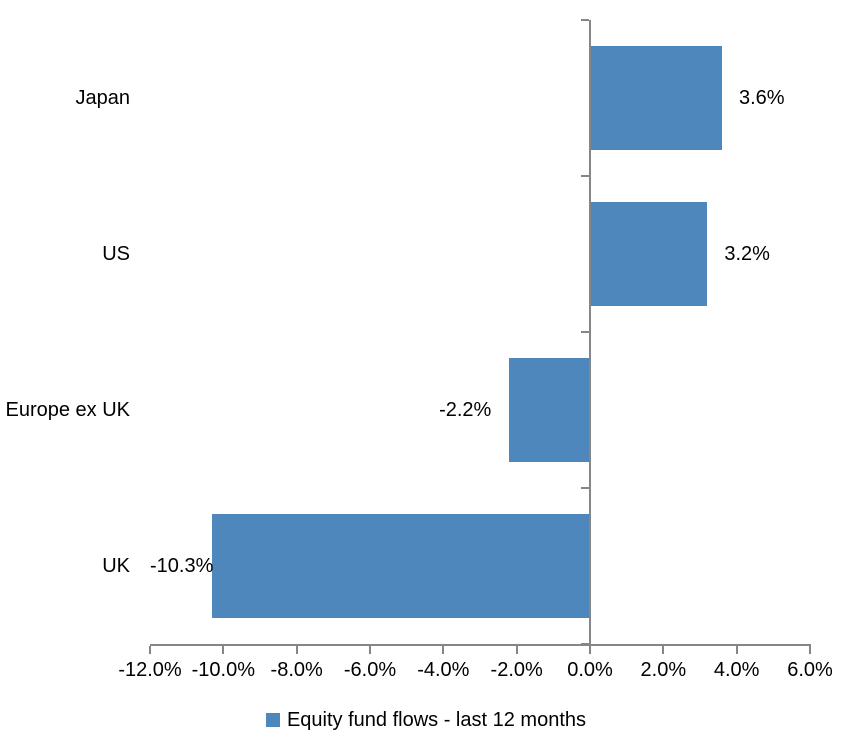 The width and height of the screenshot is (852, 747). I want to click on legend: Equity fund flows - last 12 months, so click(426, 720).